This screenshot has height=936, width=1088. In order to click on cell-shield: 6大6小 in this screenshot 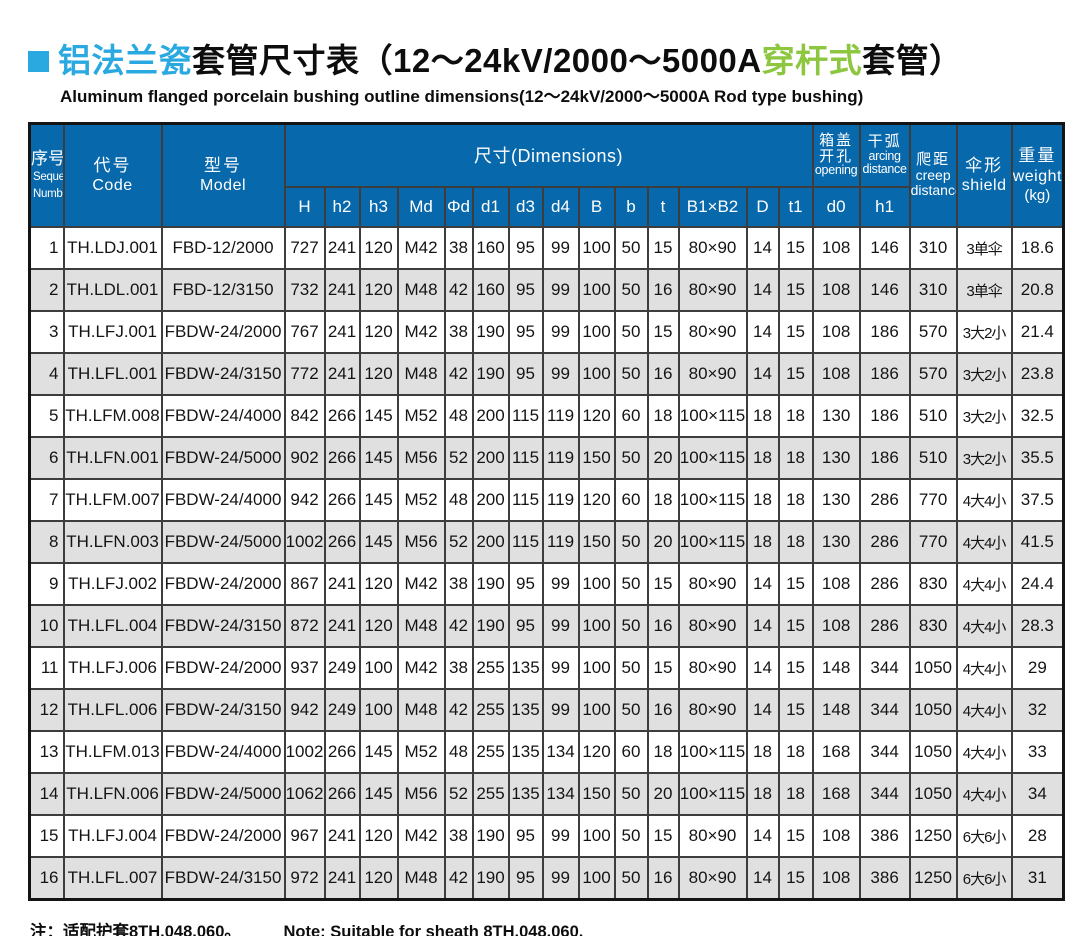, I will do `click(984, 836)`.